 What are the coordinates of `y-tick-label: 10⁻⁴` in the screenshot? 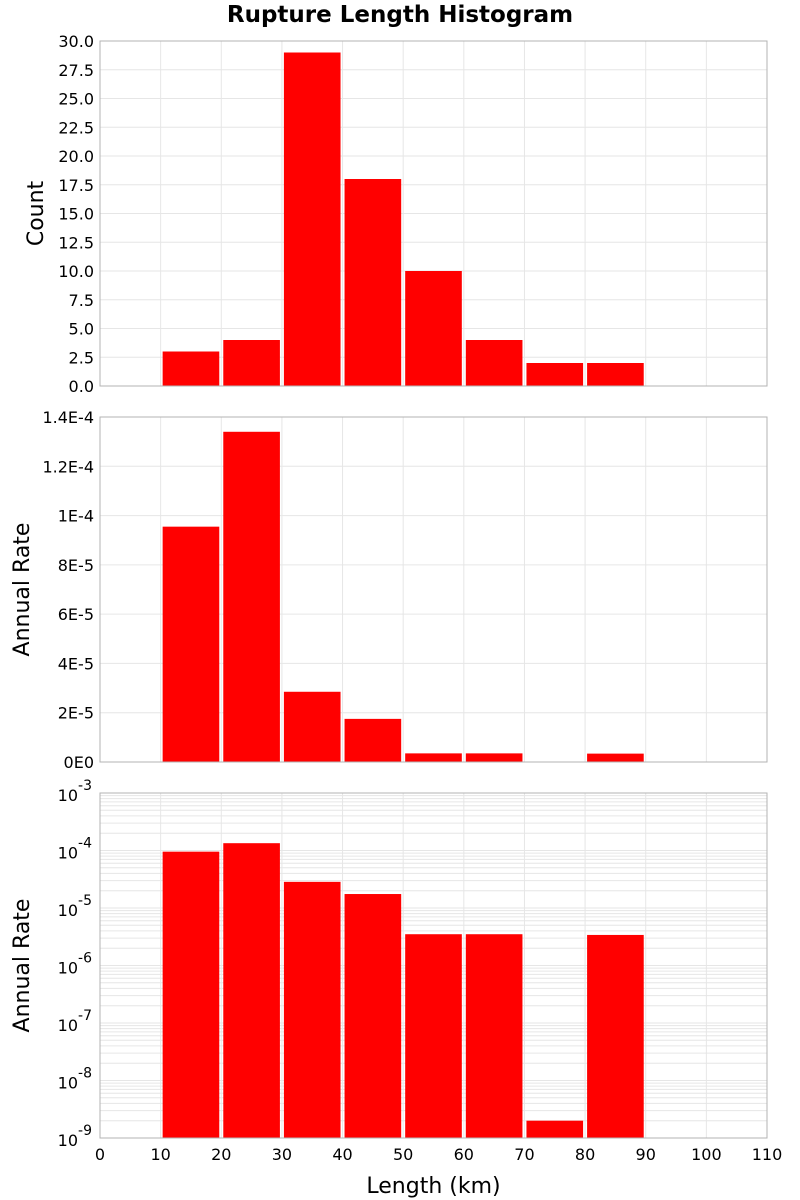 It's located at (75, 849).